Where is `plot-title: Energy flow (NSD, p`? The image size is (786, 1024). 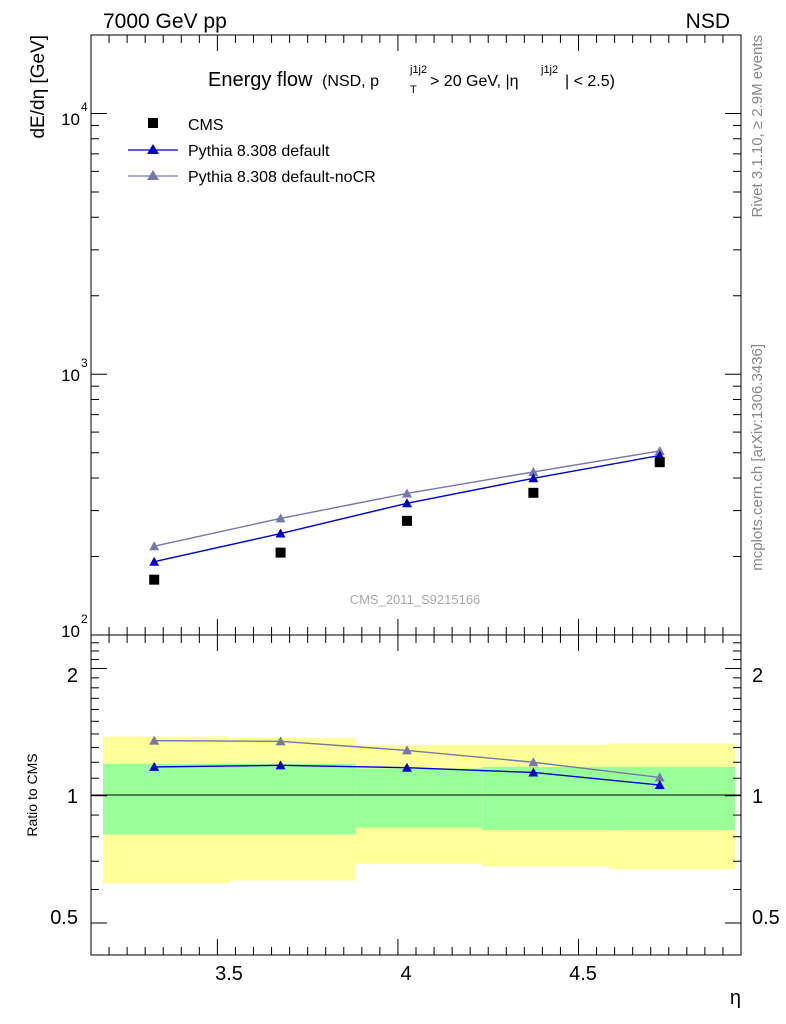
plot-title: Energy flow (NSD, p is located at coordinates (293, 80).